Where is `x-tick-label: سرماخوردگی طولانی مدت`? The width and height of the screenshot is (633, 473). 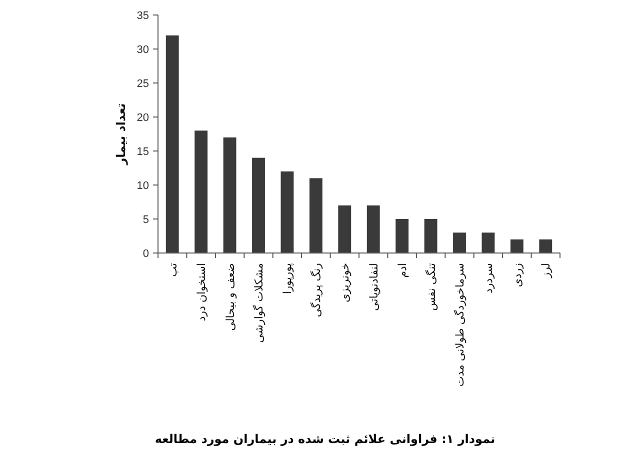 x-tick-label: سرماخوردگی طولانی مدت is located at coordinates (460, 325).